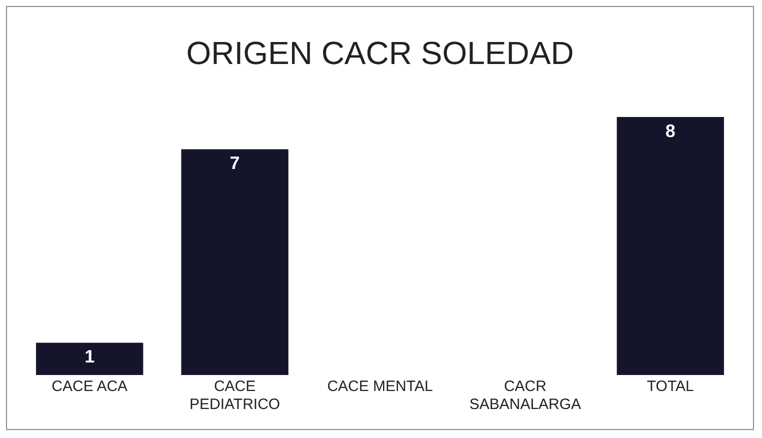 The height and width of the screenshot is (438, 762). What do you see at coordinates (235, 163) in the screenshot?
I see `data-label: 7` at bounding box center [235, 163].